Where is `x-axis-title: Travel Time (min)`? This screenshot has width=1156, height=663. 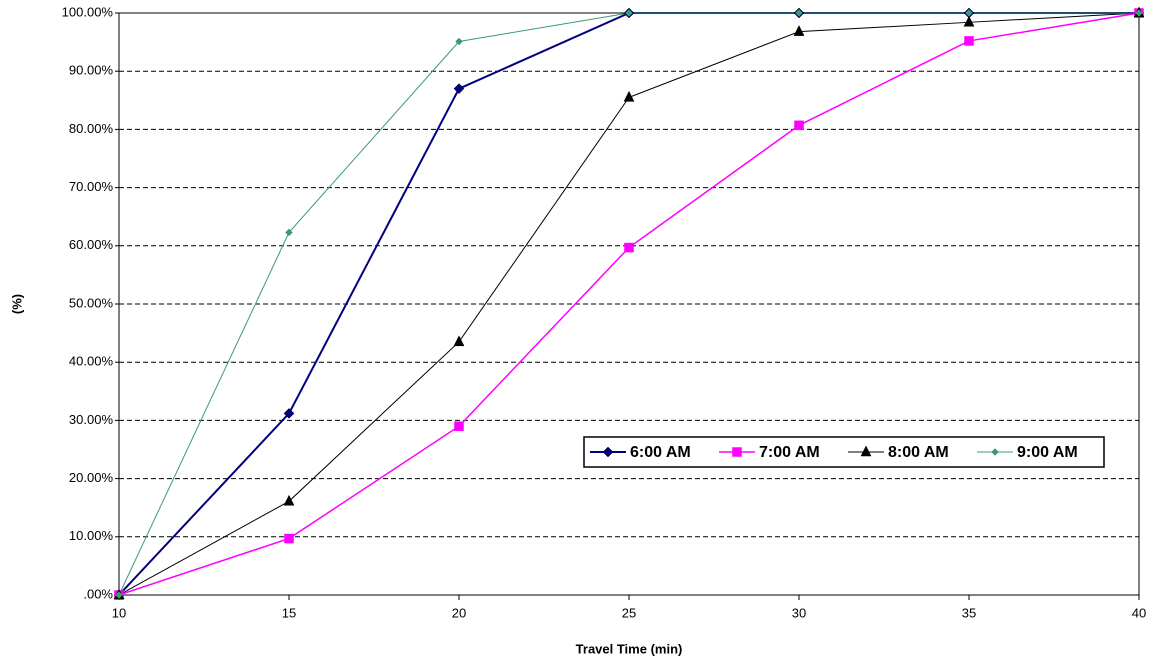 x-axis-title: Travel Time (min) is located at coordinates (629, 648).